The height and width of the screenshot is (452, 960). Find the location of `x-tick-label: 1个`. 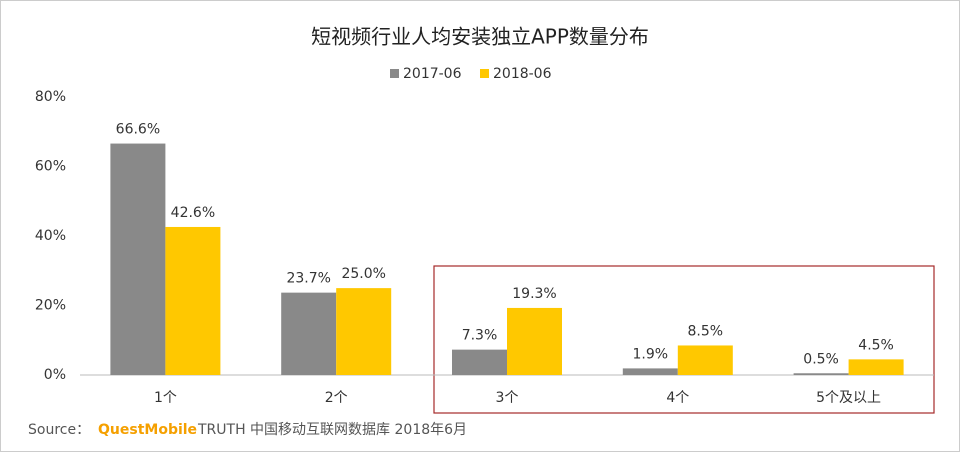

x-tick-label: 1个 is located at coordinates (165, 398).